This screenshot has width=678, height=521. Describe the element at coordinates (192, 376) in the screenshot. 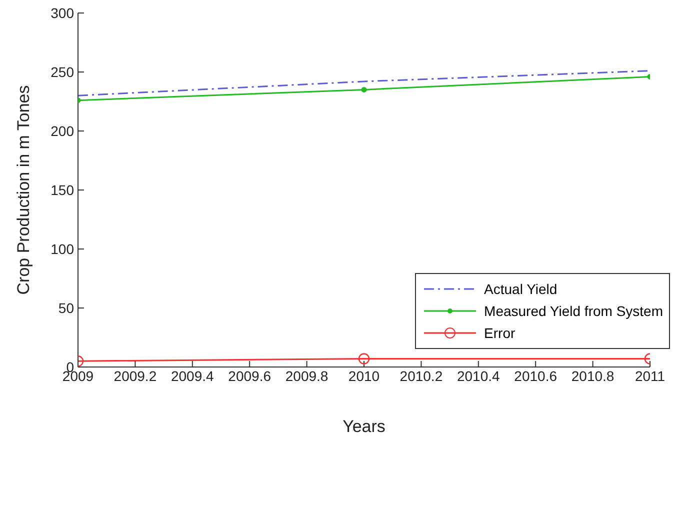

I see `x-tick-label: 2009.4` at that location.